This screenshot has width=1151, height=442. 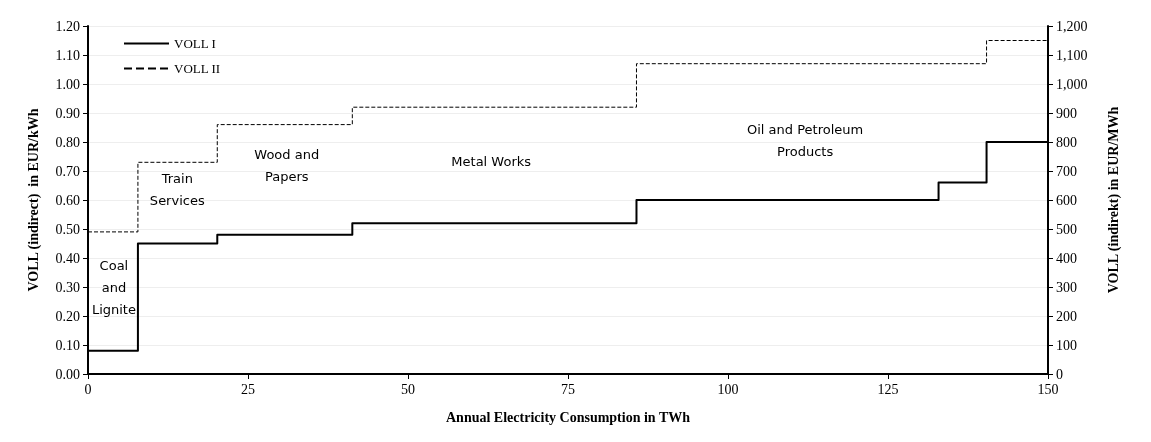 I want to click on y-tick-label: 0.20, so click(x=67, y=316).